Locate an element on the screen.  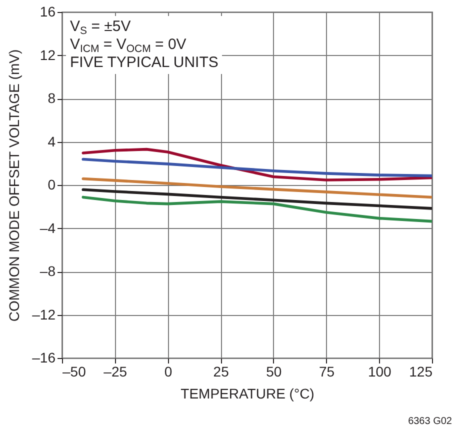
y-tick-label: 16 is located at coordinates (48, 12).